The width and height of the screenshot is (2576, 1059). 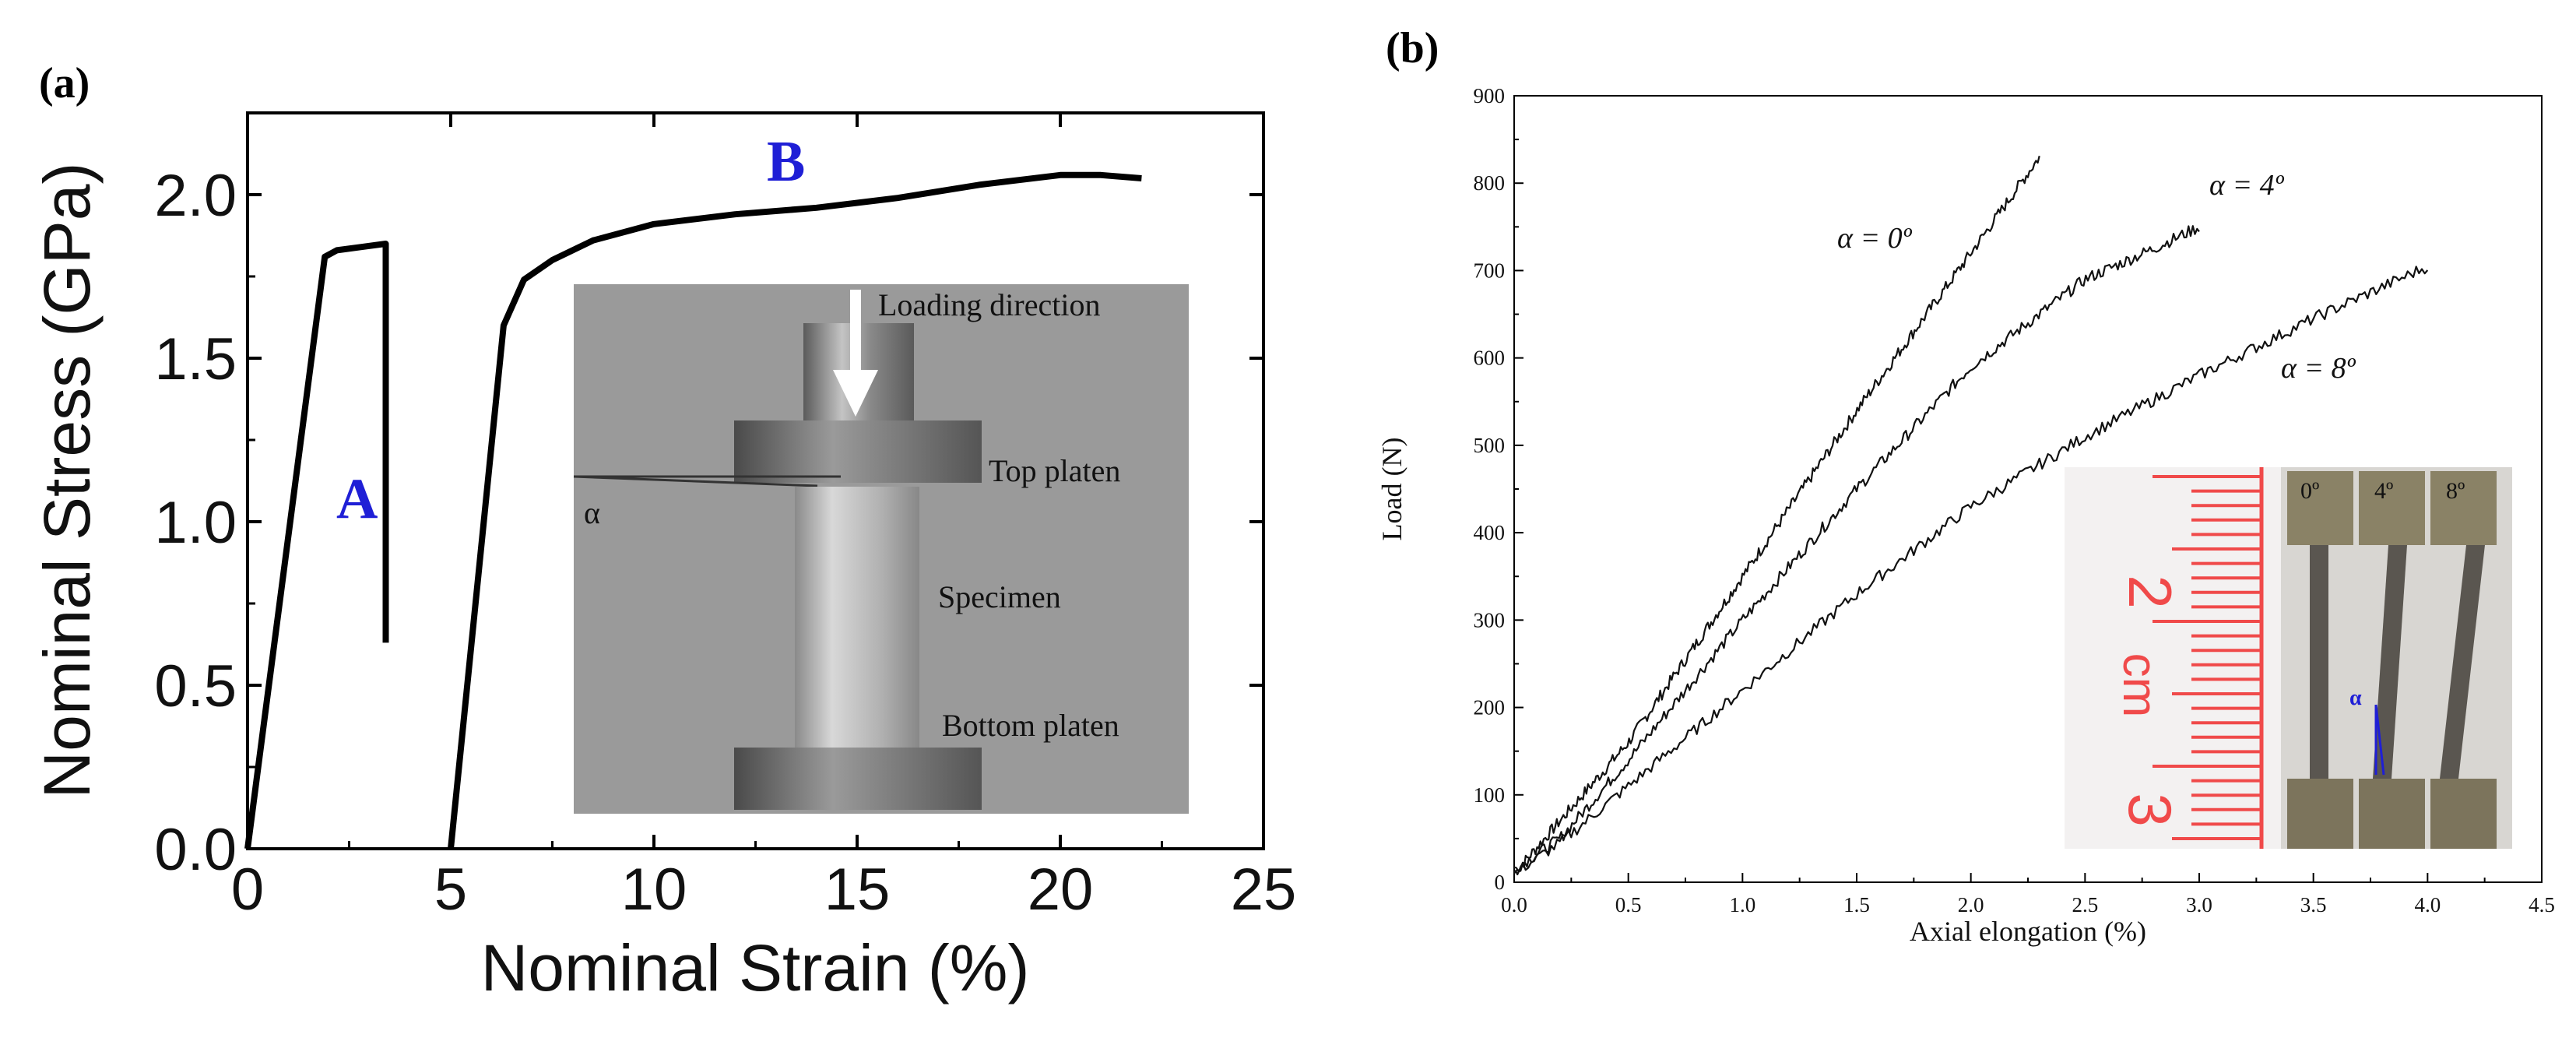 I want to click on series-label-alpha-4: α = 4º, so click(x=2247, y=186).